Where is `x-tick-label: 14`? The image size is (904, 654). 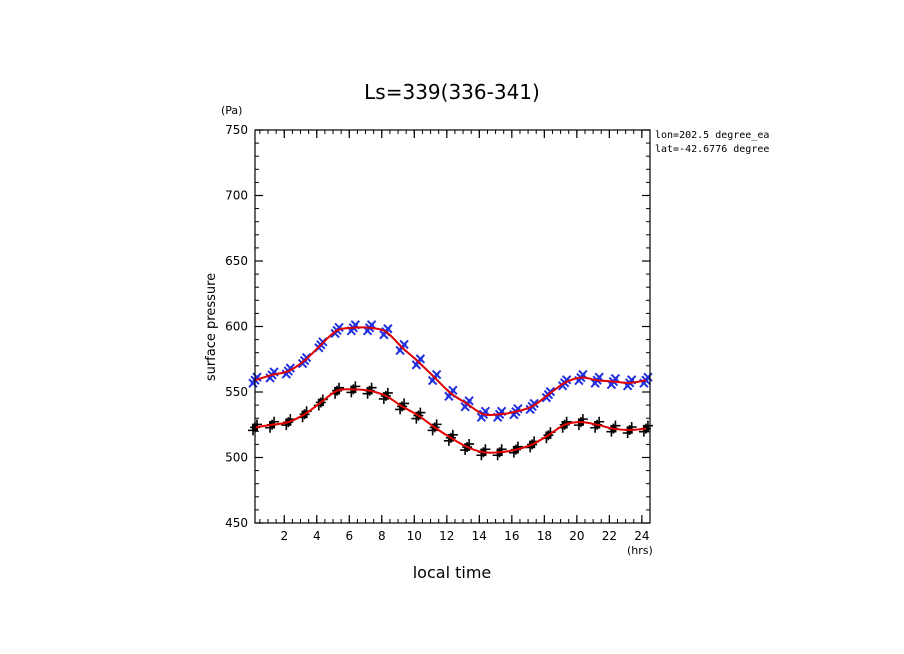 x-tick-label: 14 is located at coordinates (479, 536).